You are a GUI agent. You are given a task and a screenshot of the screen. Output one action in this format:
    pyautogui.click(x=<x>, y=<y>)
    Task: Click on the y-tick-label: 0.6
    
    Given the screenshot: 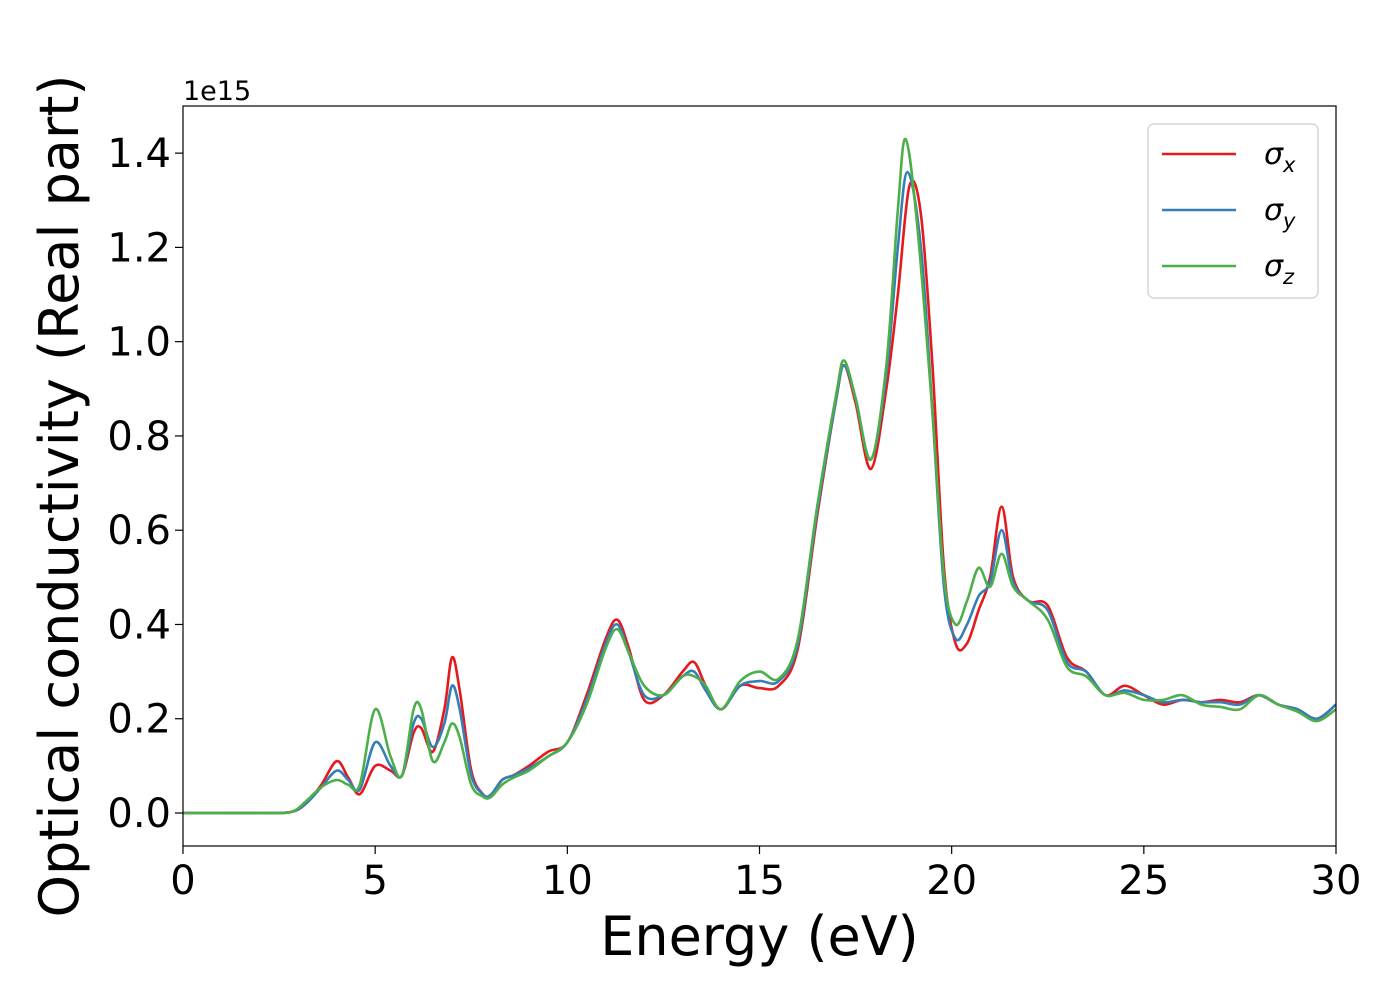 What is the action you would take?
    pyautogui.click(x=139, y=531)
    